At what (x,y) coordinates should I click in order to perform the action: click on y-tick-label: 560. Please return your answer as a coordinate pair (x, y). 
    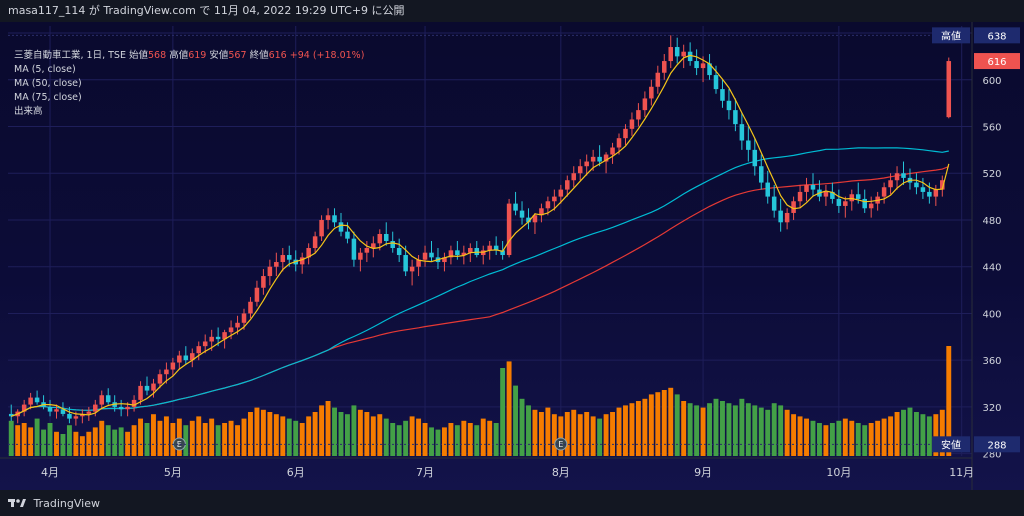
    Looking at the image, I should click on (991, 127).